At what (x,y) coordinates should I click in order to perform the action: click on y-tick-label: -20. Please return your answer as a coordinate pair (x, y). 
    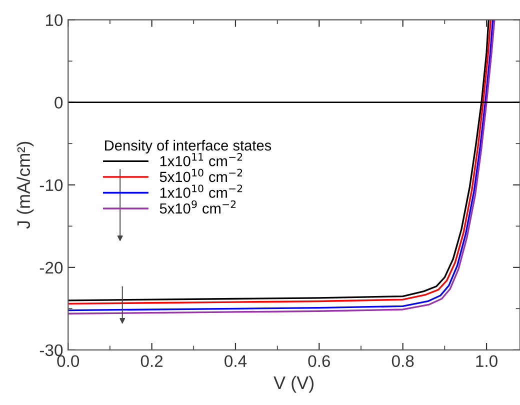
    Looking at the image, I should click on (51, 268).